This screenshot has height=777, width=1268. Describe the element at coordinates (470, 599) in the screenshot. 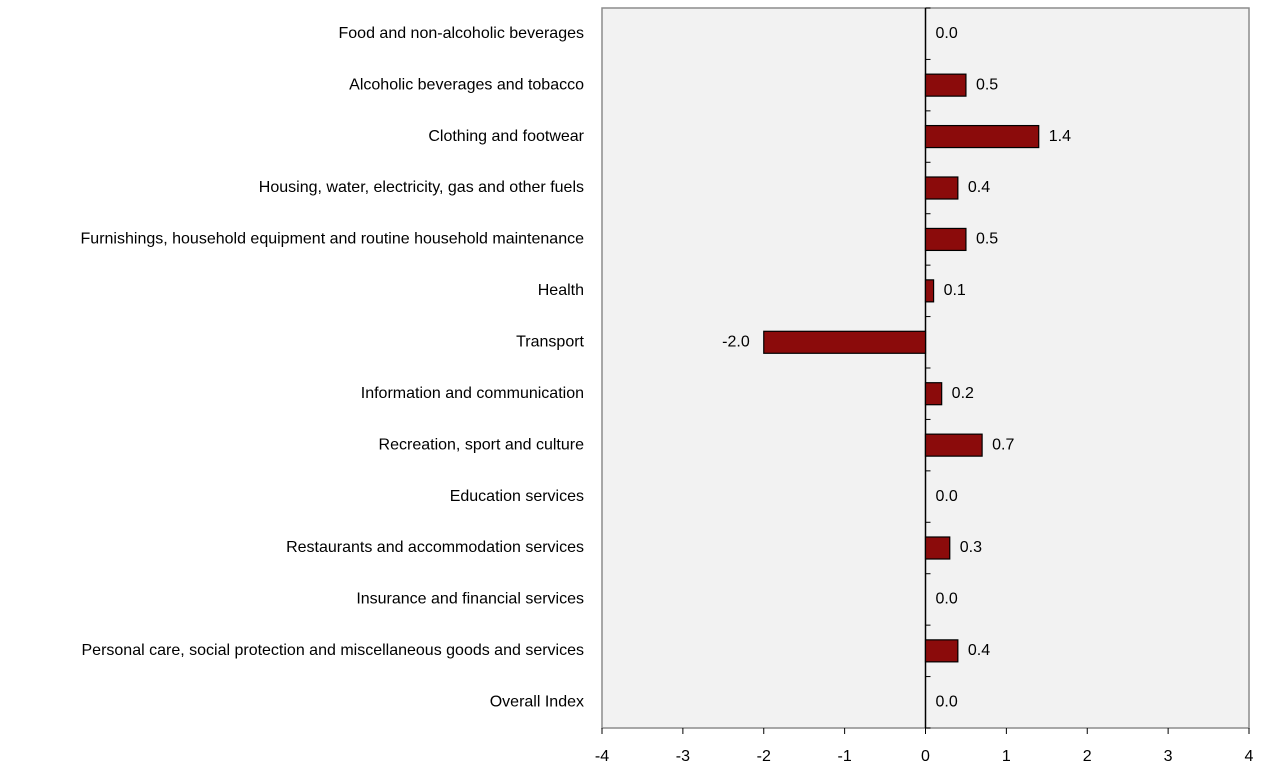

I see `y-tick-label: Insurance and financial services` at that location.